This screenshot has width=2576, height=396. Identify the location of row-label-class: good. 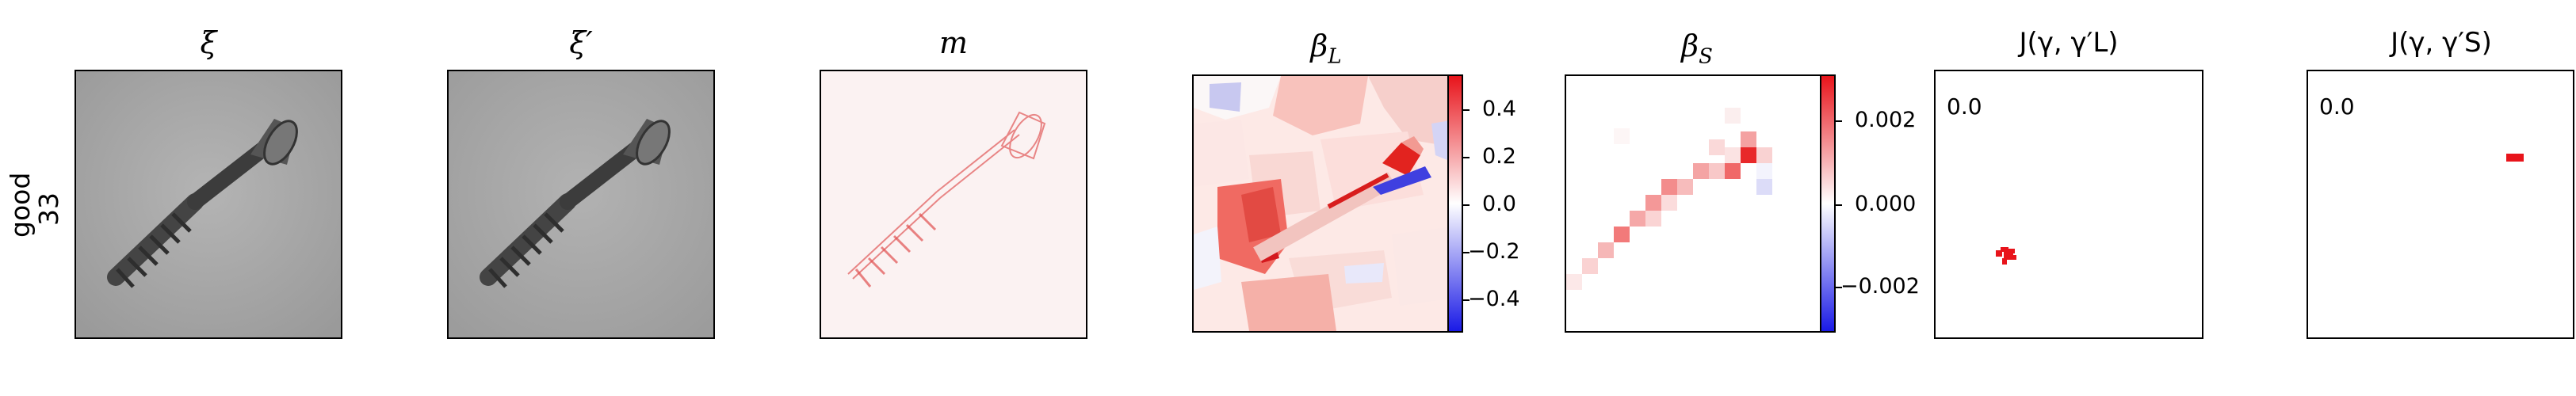
(20, 205).